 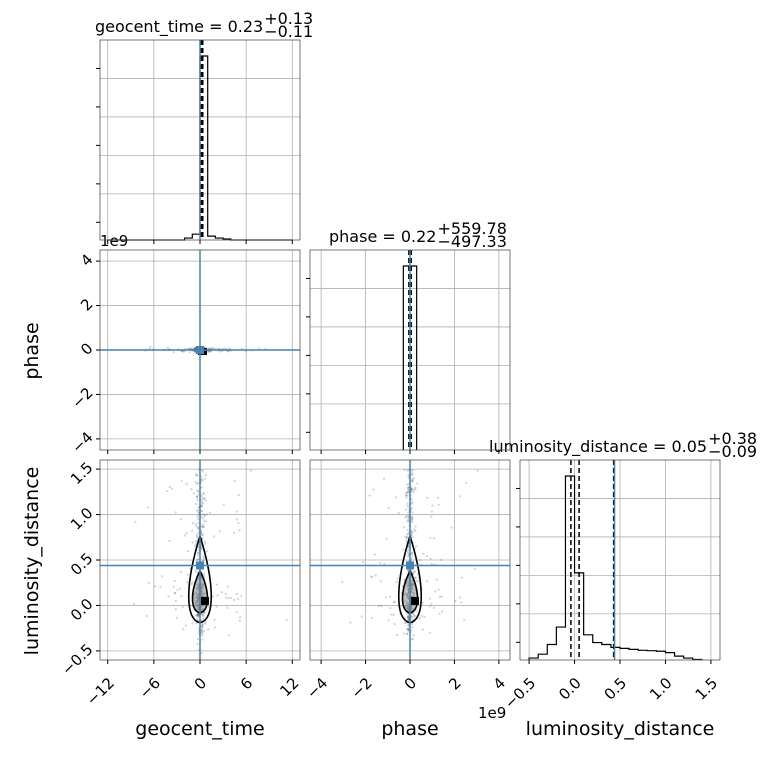 I want to click on panel-phase, so click(x=408, y=351).